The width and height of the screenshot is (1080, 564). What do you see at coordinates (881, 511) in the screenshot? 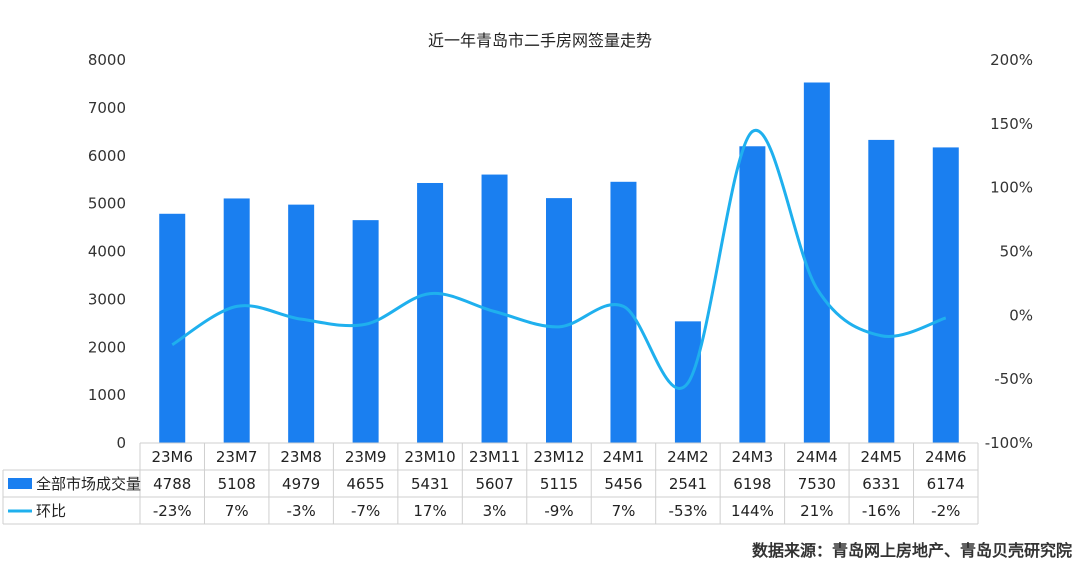
I see `line-value-label: -16%` at bounding box center [881, 511].